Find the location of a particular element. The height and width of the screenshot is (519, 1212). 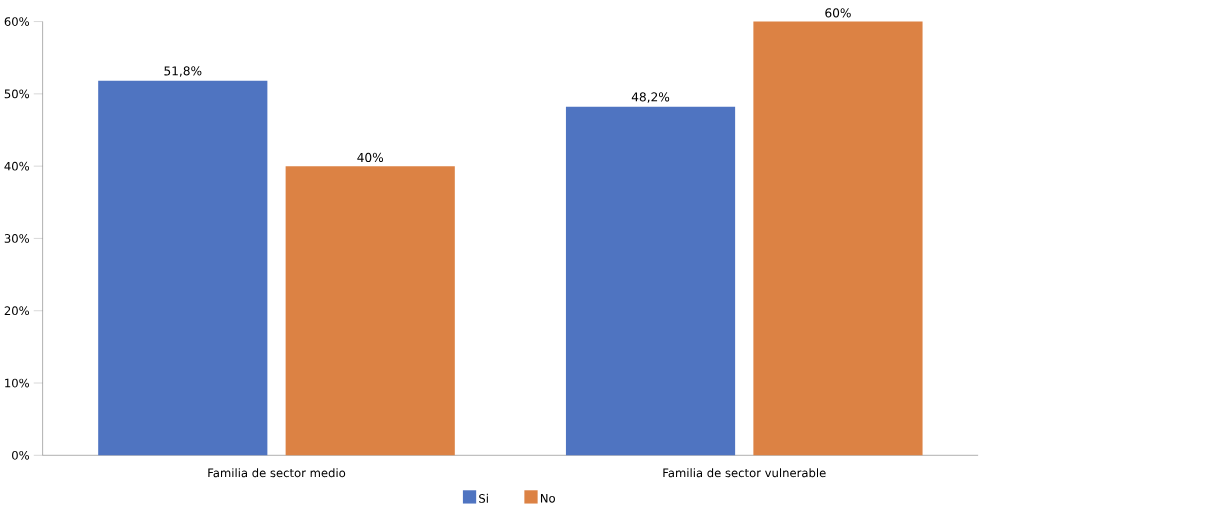

legend-label: Si is located at coordinates (483, 498).